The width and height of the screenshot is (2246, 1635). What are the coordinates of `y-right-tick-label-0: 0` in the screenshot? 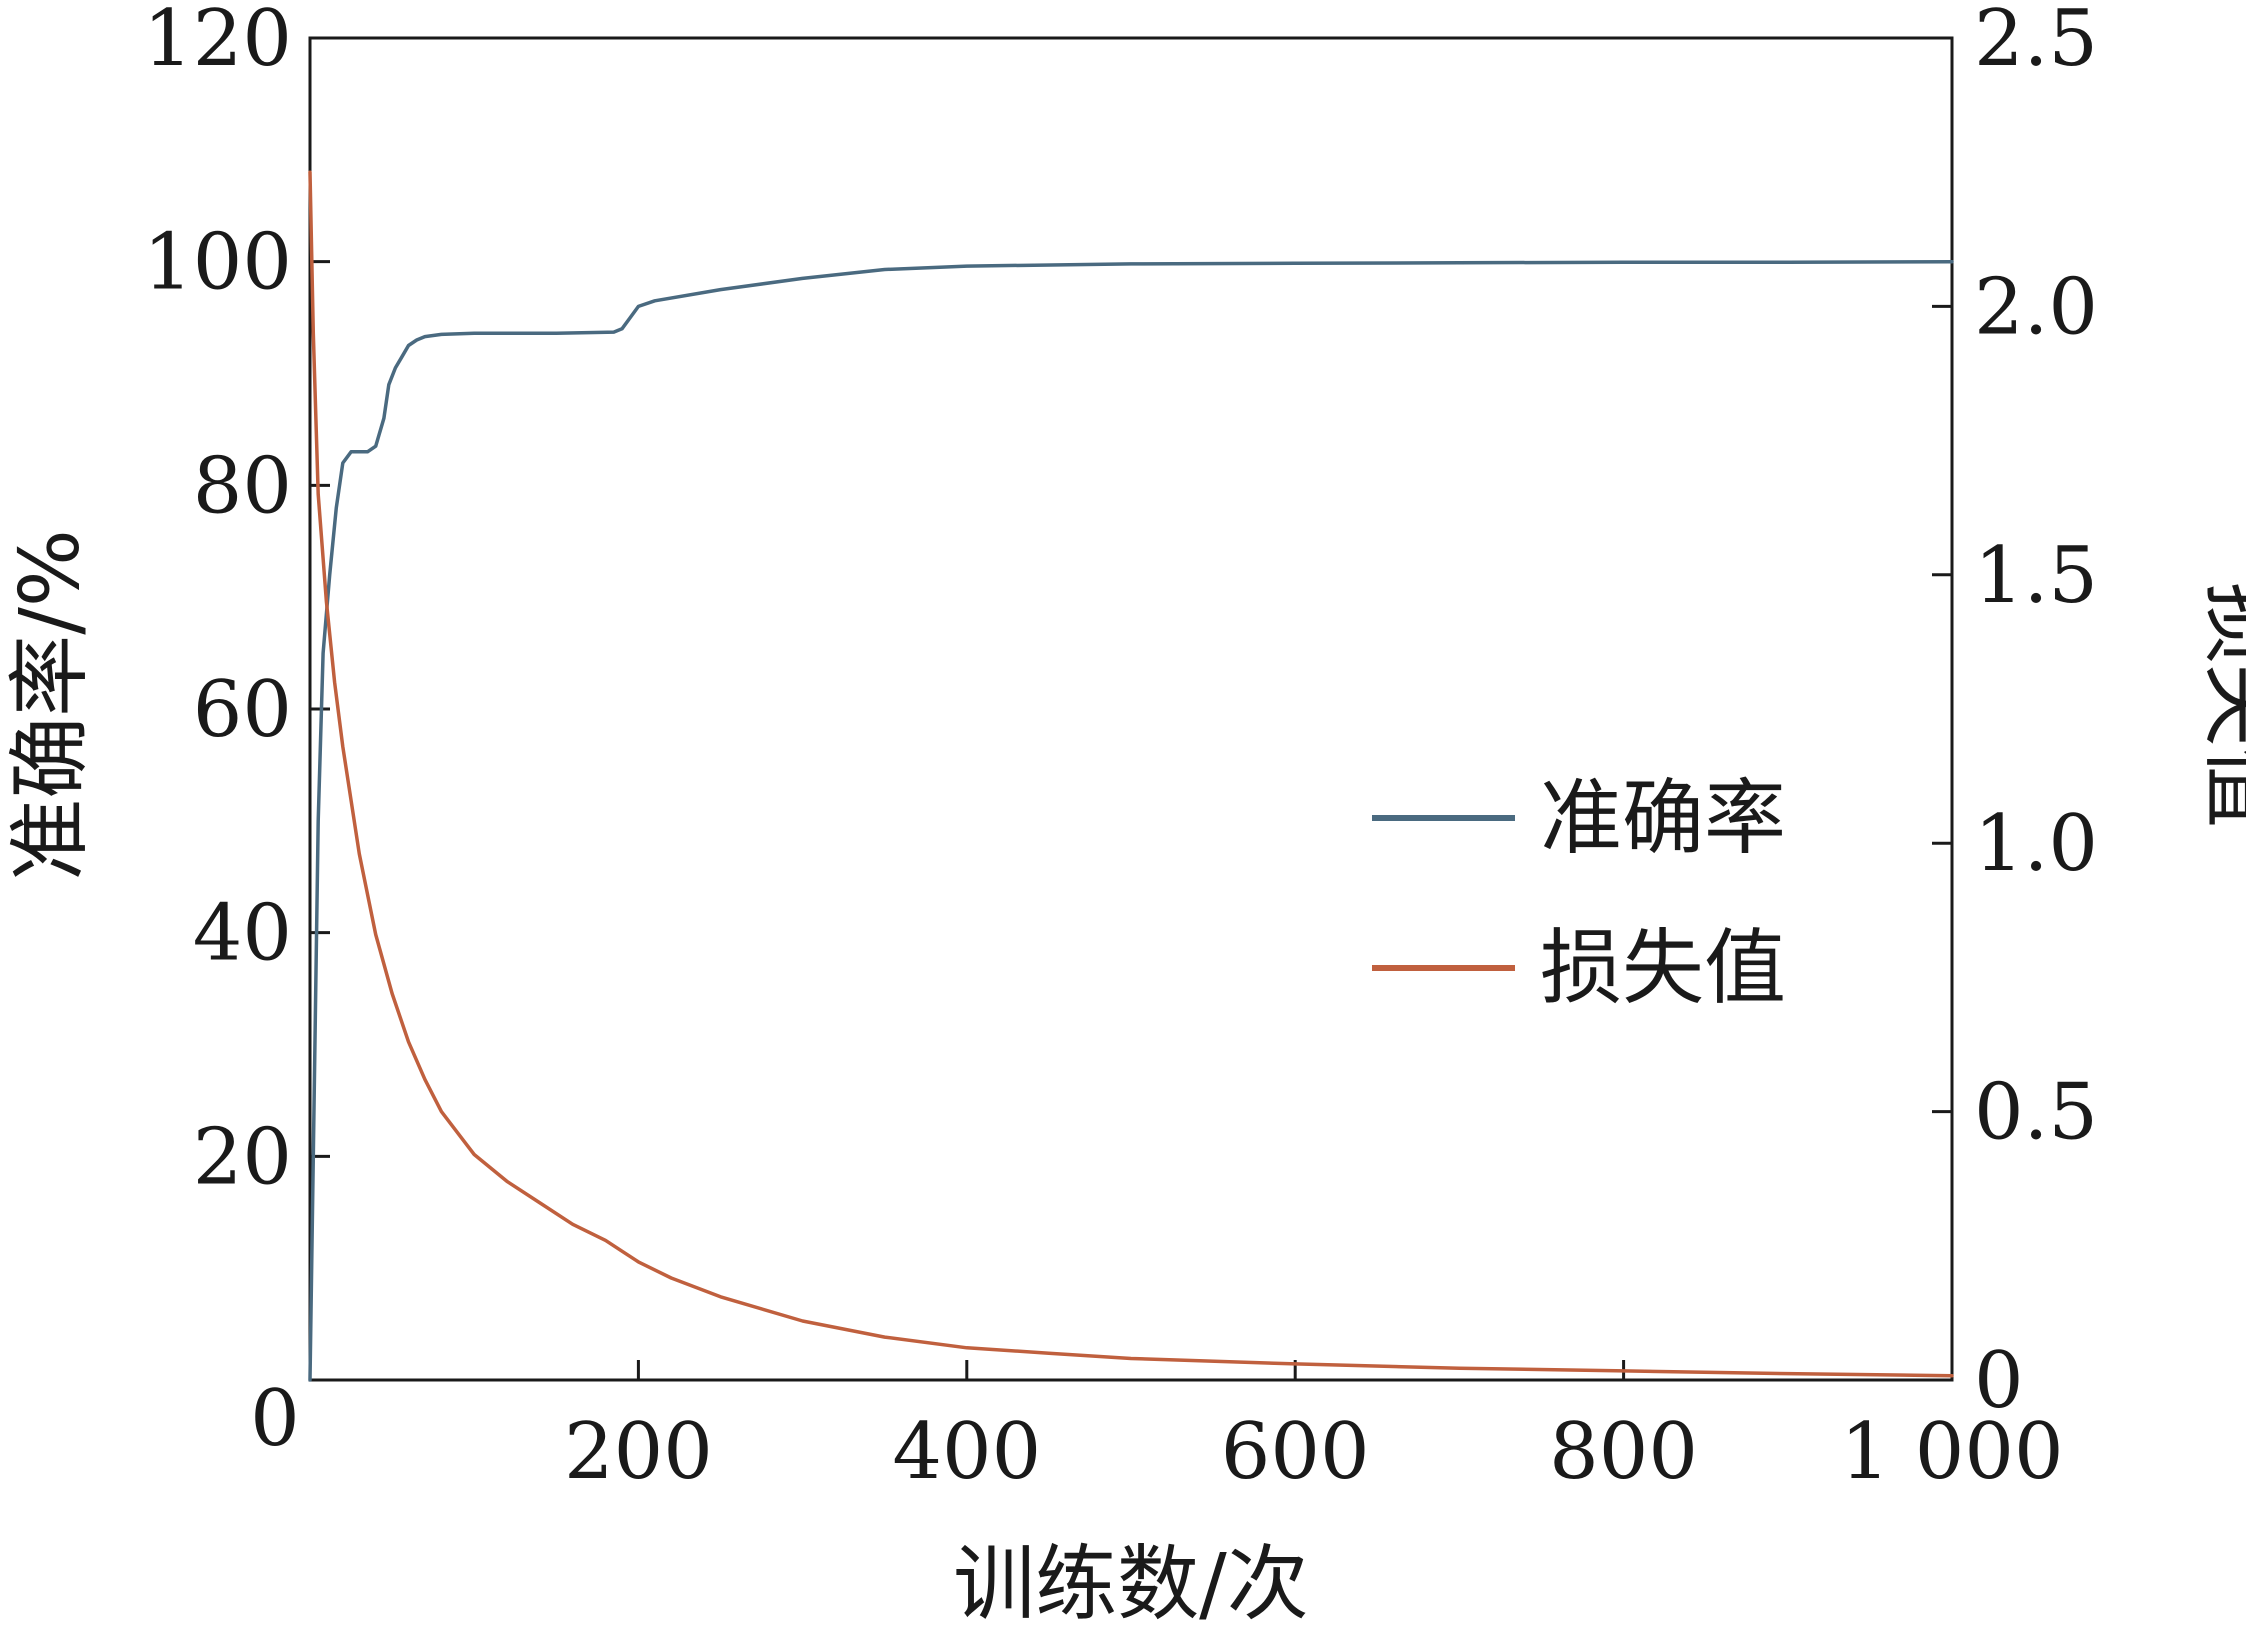 It's located at (1999, 1381).